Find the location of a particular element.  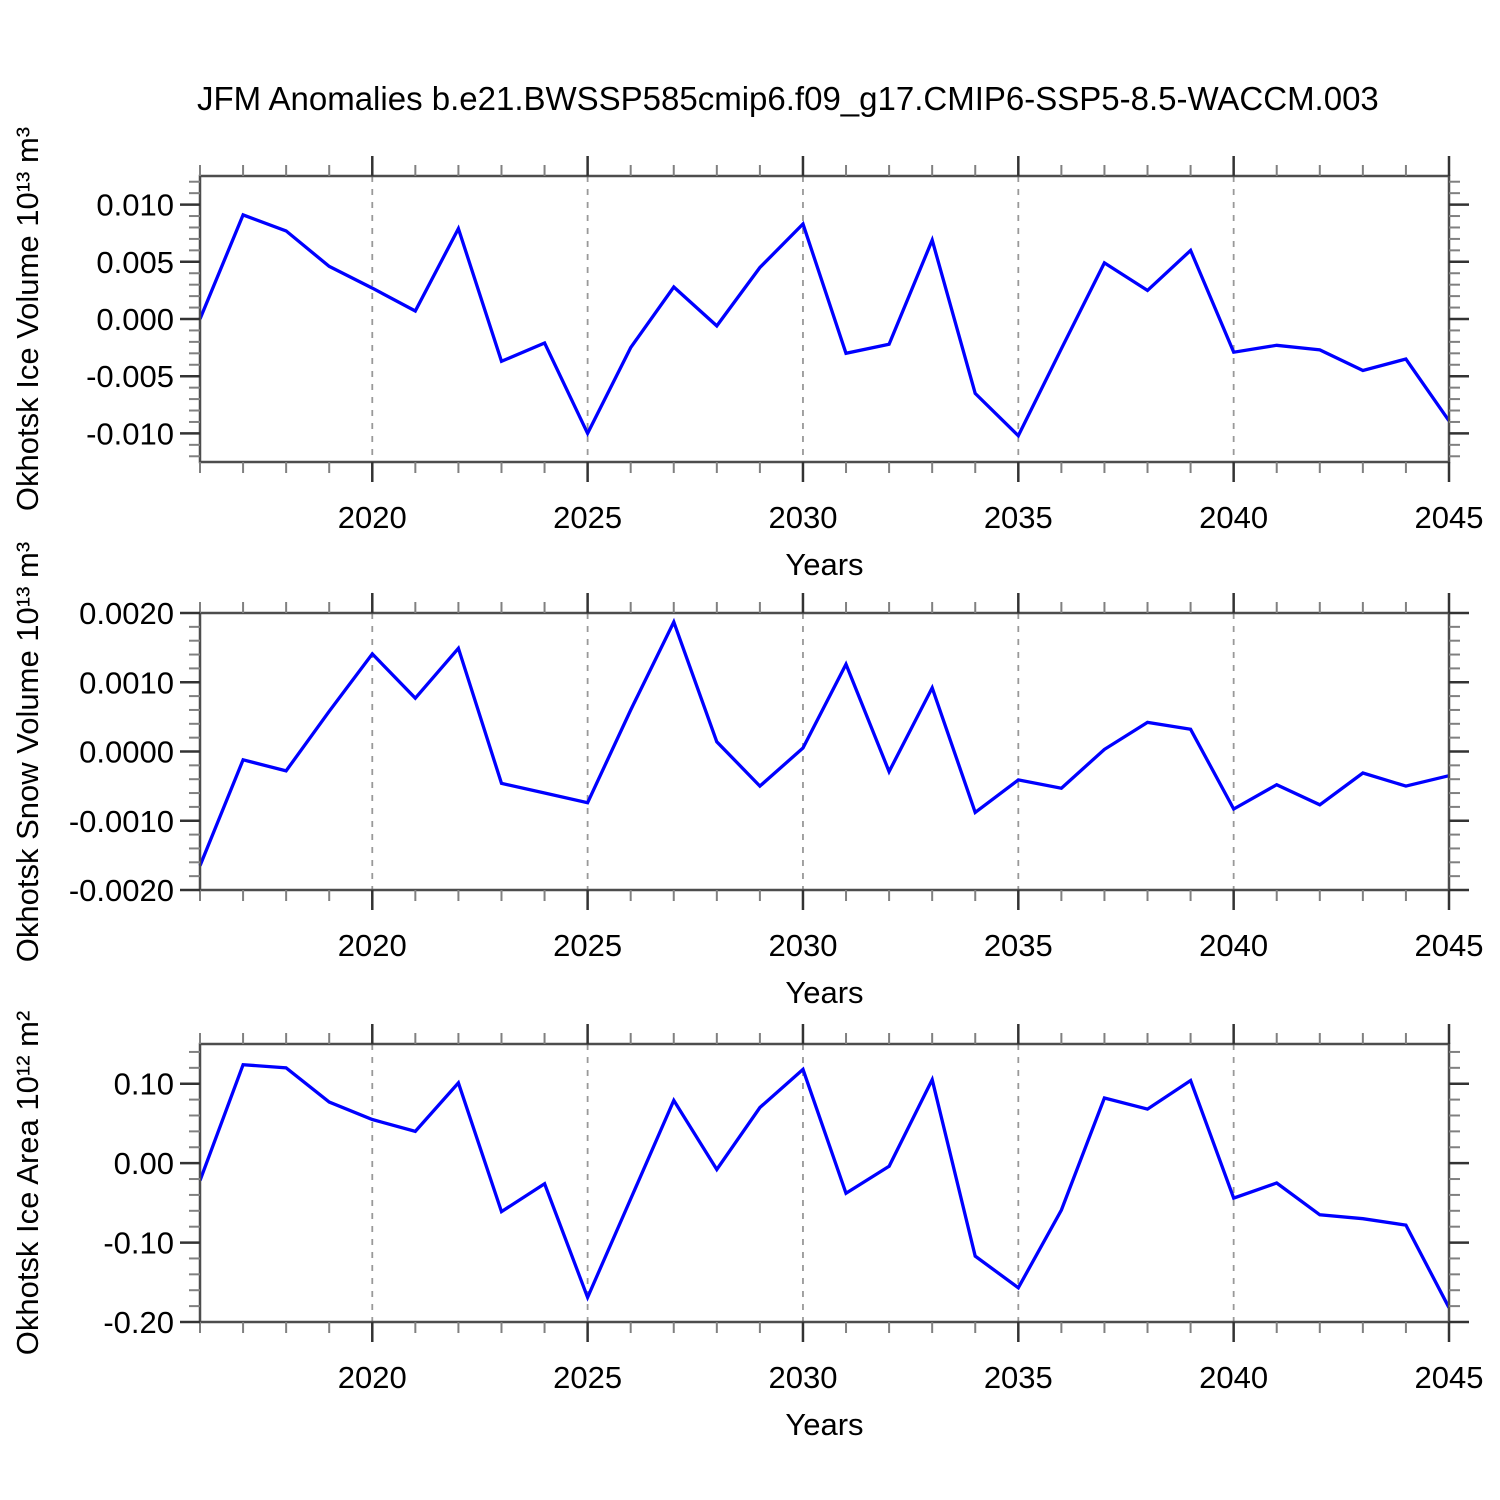

y-tick-label: 0.005 is located at coordinates (135, 262).